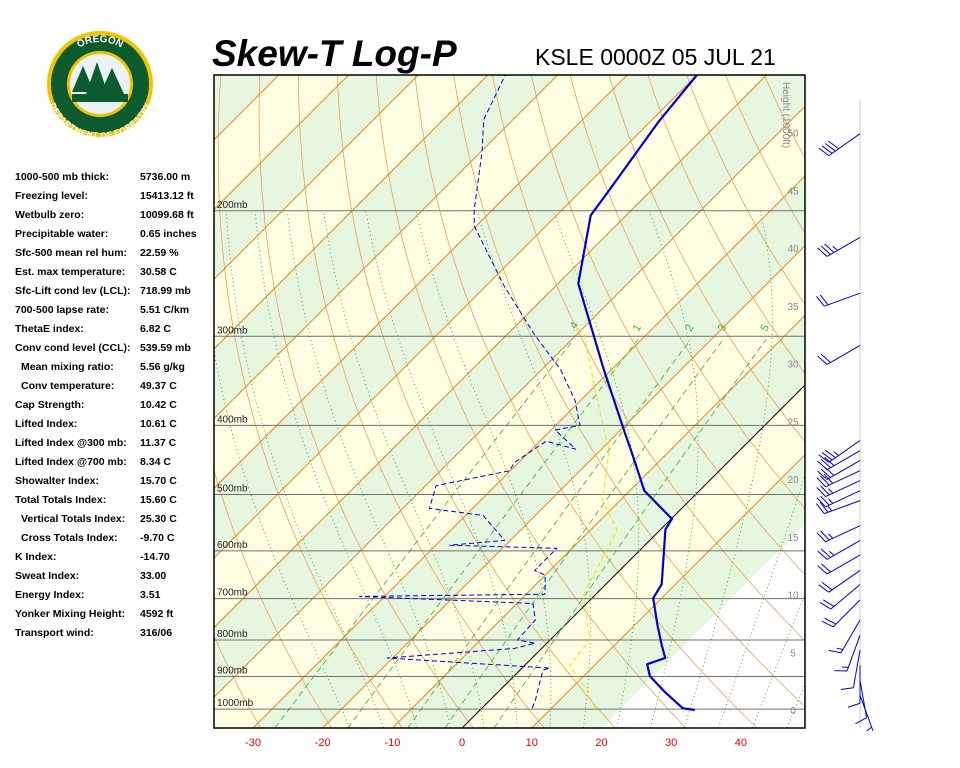 This screenshot has height=768, width=960. What do you see at coordinates (61, 234) in the screenshot?
I see `index-label: Precipitable water:` at bounding box center [61, 234].